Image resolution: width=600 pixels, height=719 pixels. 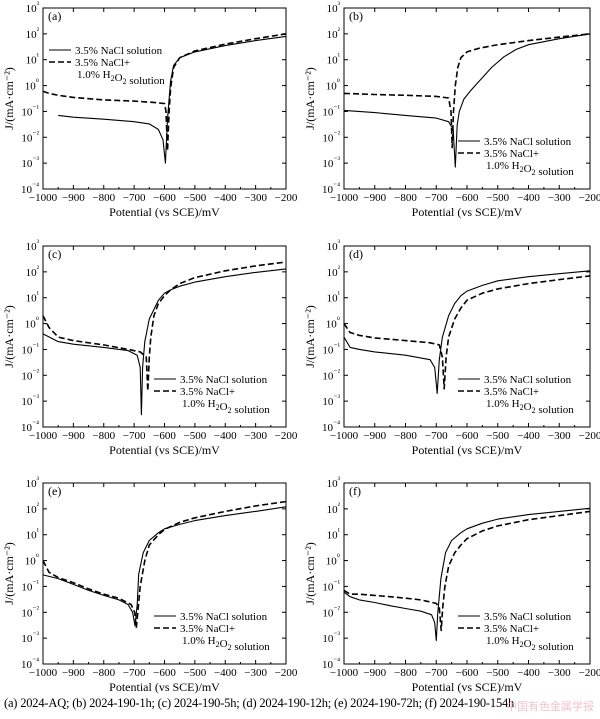 I want to click on watermark: 中国有色金属学报, so click(x=550, y=707).